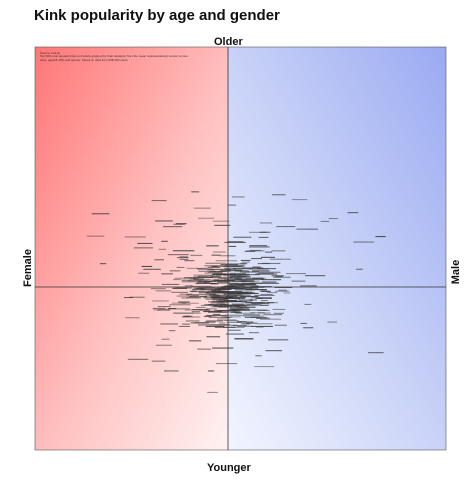 Image resolution: width=474 pixels, height=489 pixels. What do you see at coordinates (228, 42) in the screenshot?
I see `axis-label-older: Older` at bounding box center [228, 42].